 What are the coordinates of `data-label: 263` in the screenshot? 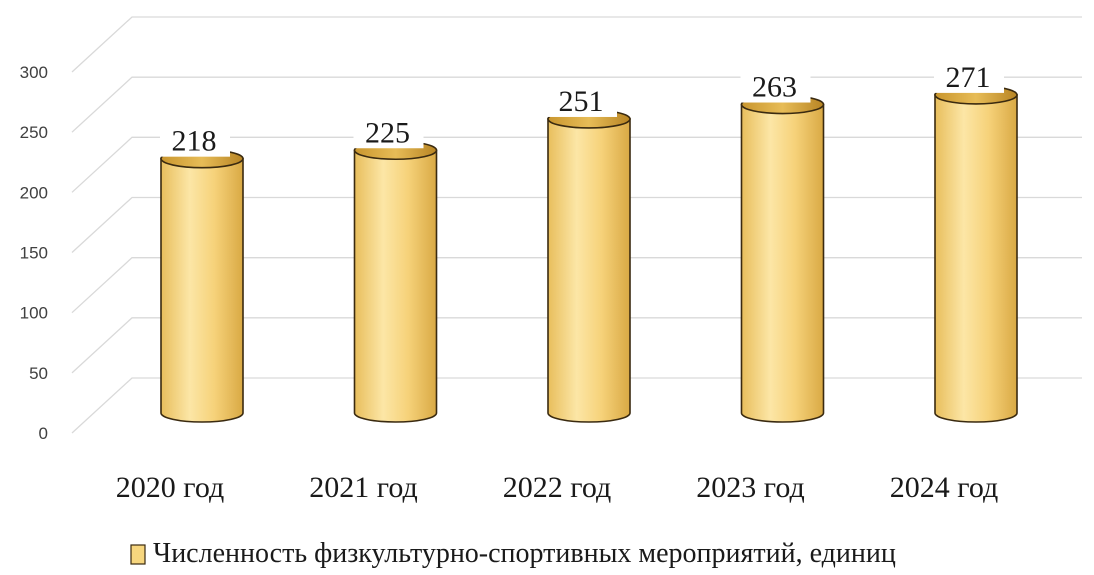 It's located at (774, 87).